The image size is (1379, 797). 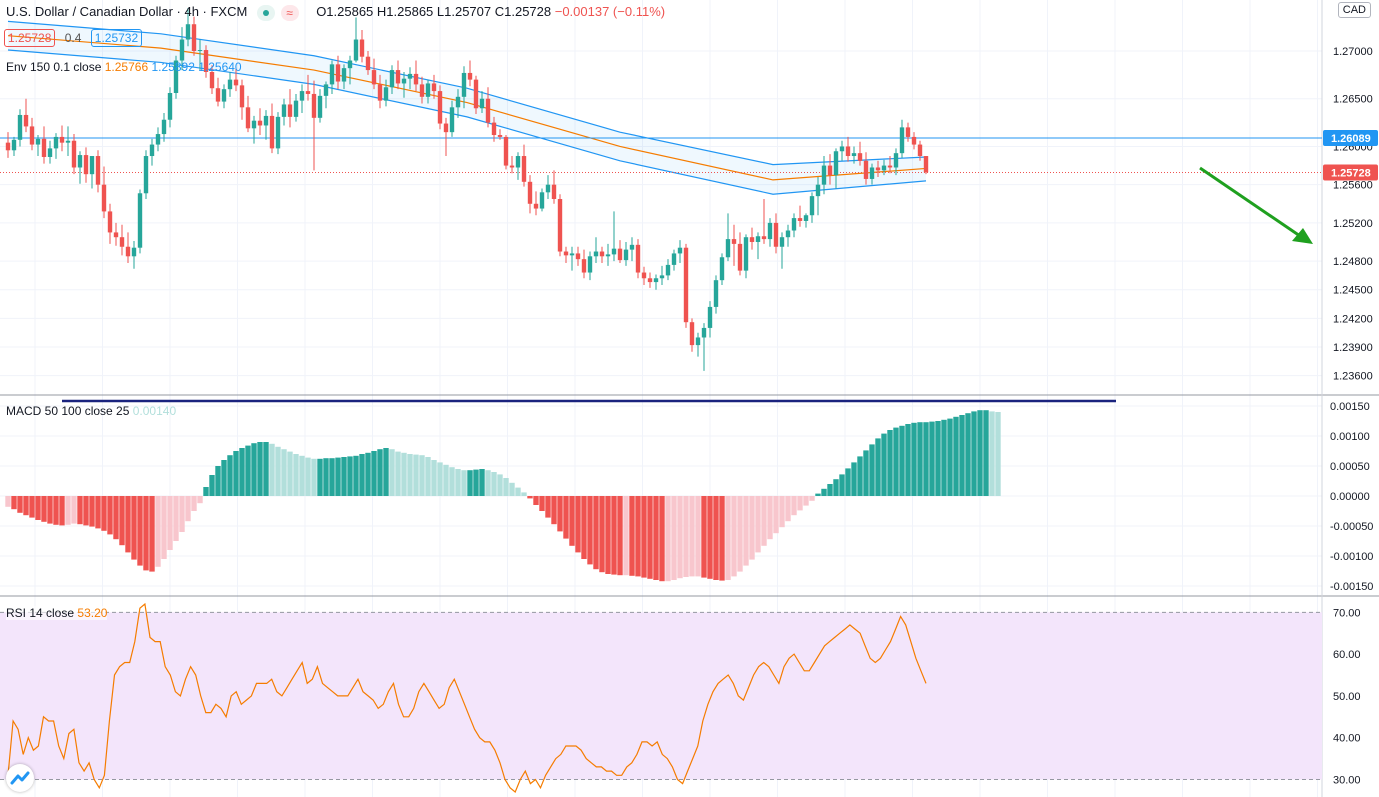 I want to click on market-status-icon, so click(x=265, y=12).